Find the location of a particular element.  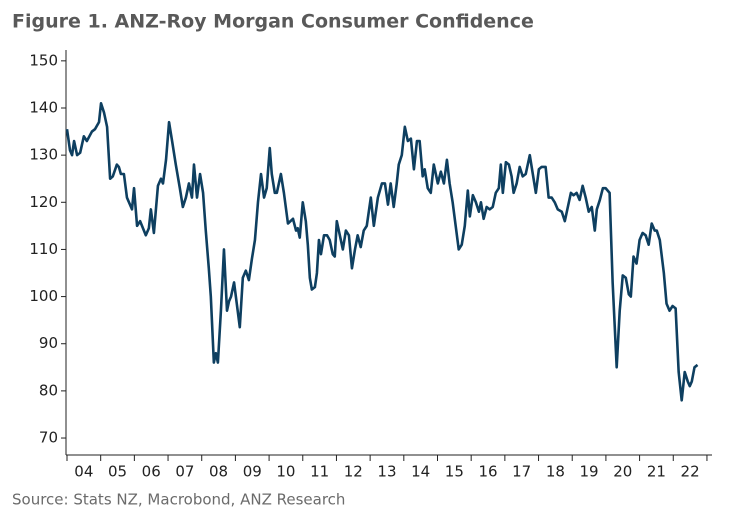

x-tick-label: 21 is located at coordinates (656, 472).